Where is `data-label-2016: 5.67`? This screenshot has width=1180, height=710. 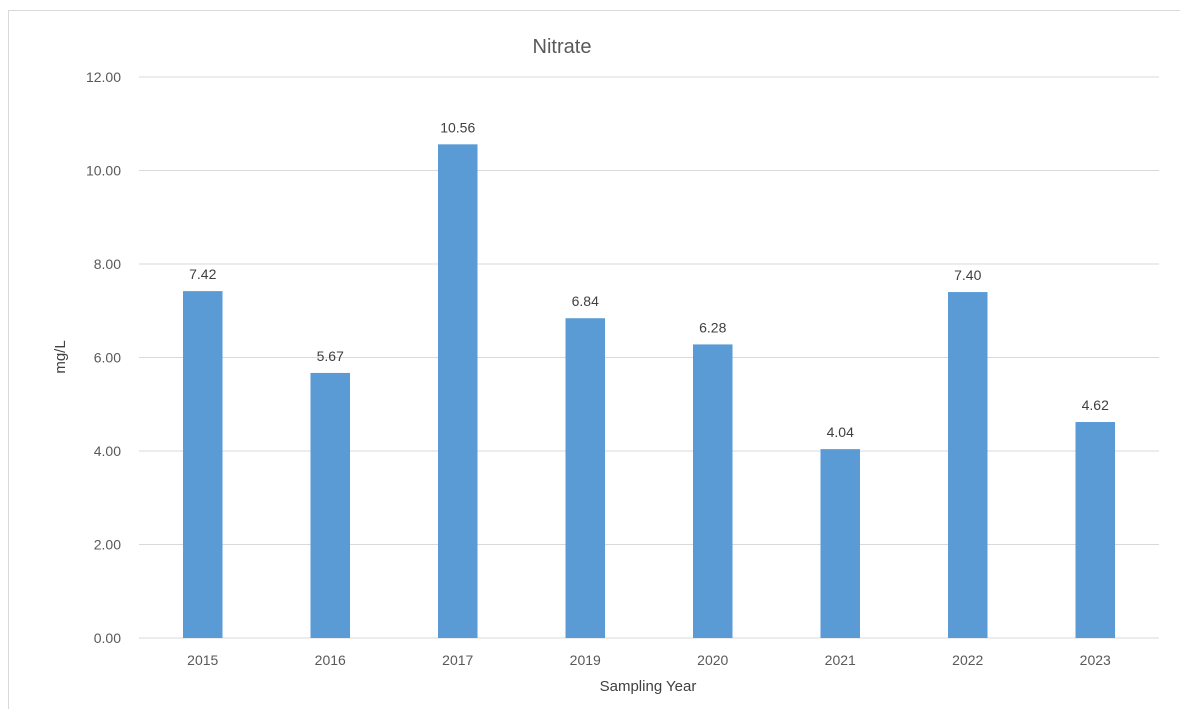
data-label-2016: 5.67 is located at coordinates (330, 356).